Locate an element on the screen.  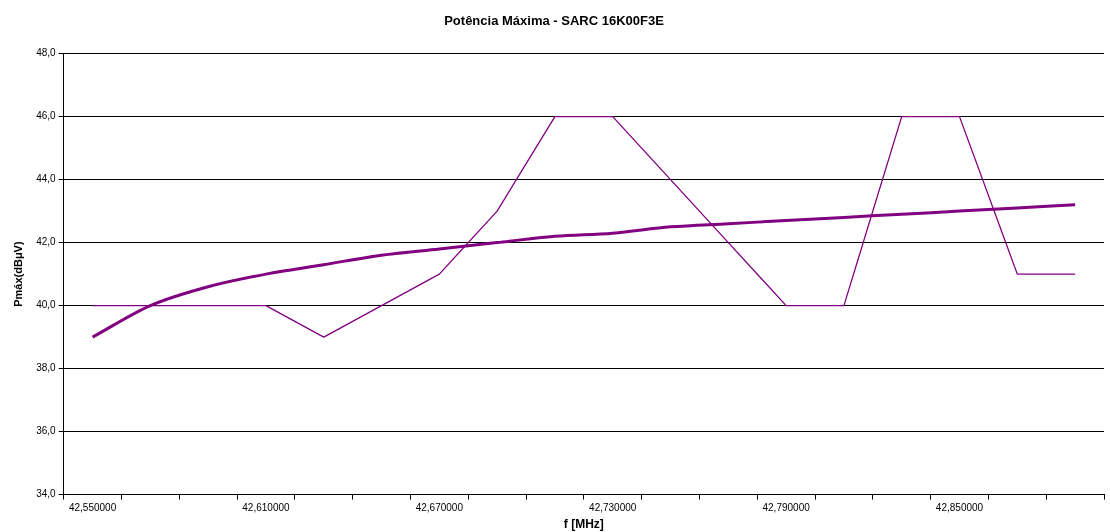
y-tick-label: 42,0 is located at coordinates (46, 242).